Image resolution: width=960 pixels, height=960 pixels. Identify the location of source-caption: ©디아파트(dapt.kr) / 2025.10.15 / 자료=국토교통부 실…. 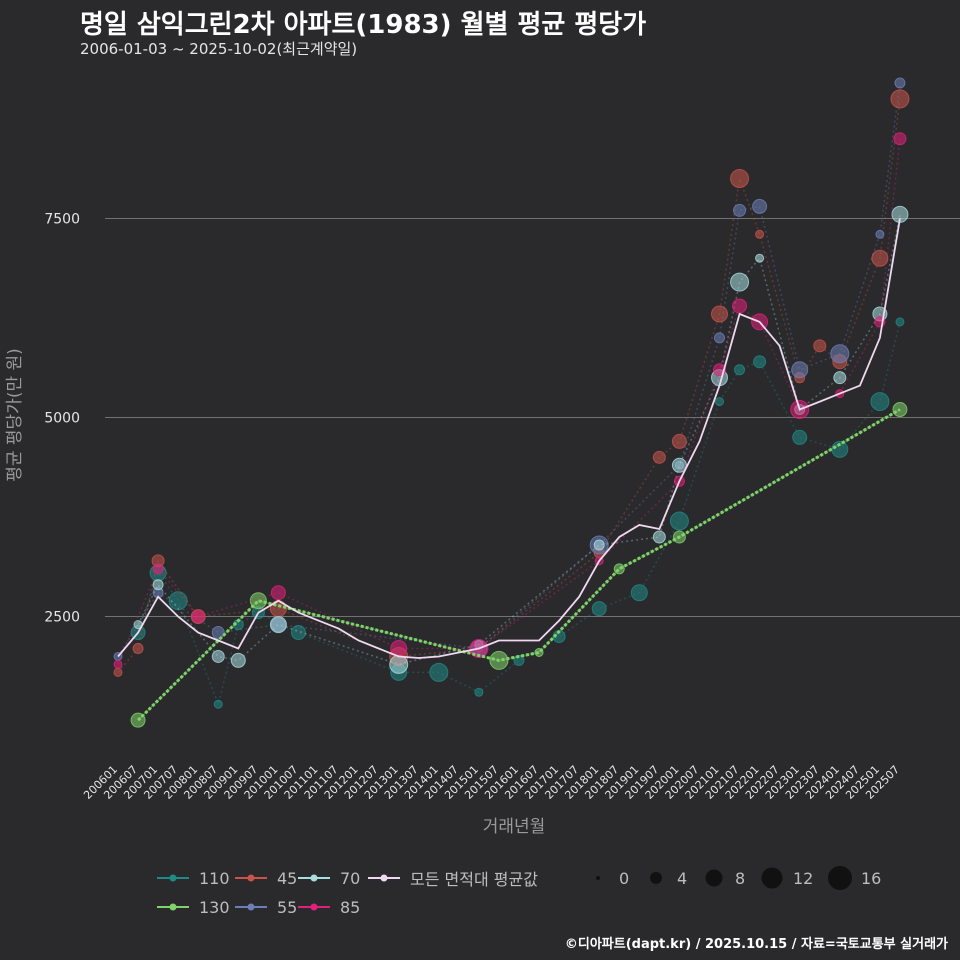
(756, 944).